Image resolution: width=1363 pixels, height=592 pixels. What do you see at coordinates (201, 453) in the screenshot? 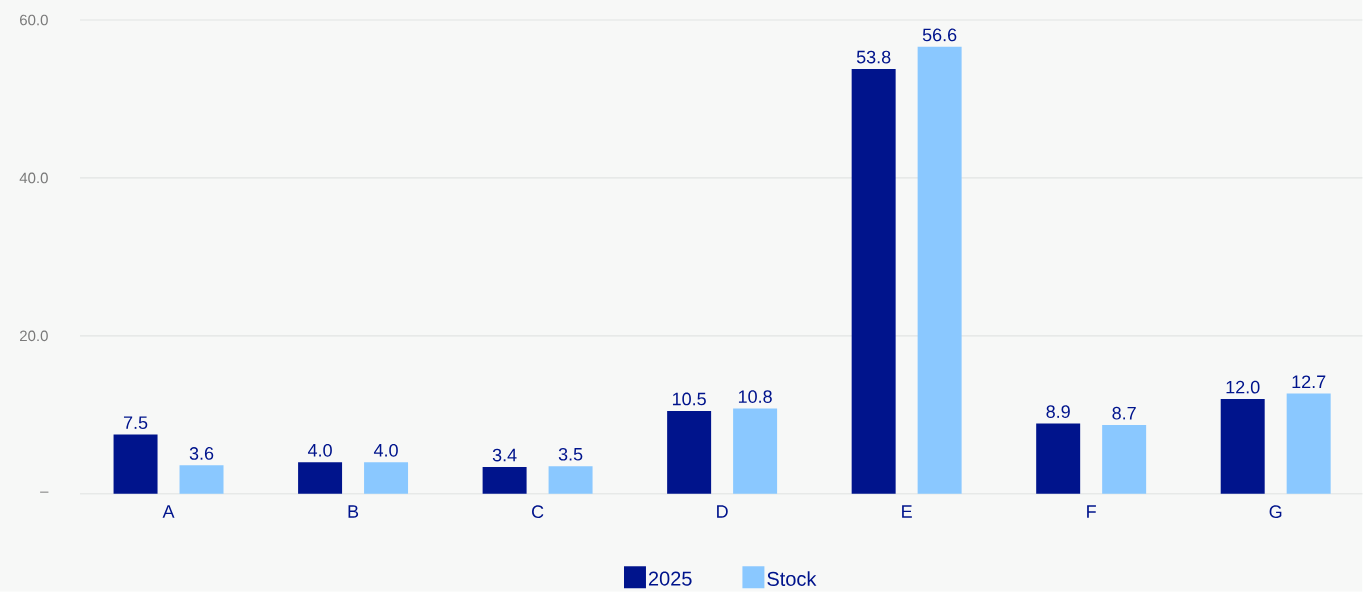
I see `data-label: 3.6` at bounding box center [201, 453].